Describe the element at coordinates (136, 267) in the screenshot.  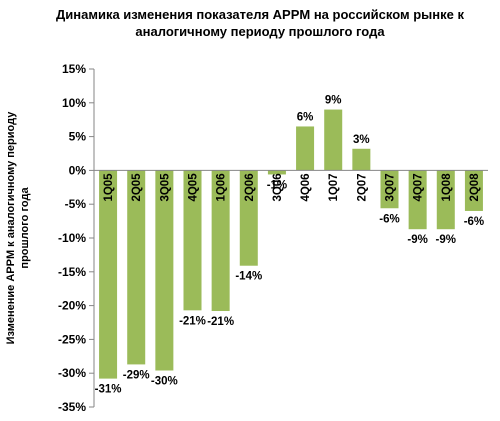
I see `bar-2Q05` at that location.